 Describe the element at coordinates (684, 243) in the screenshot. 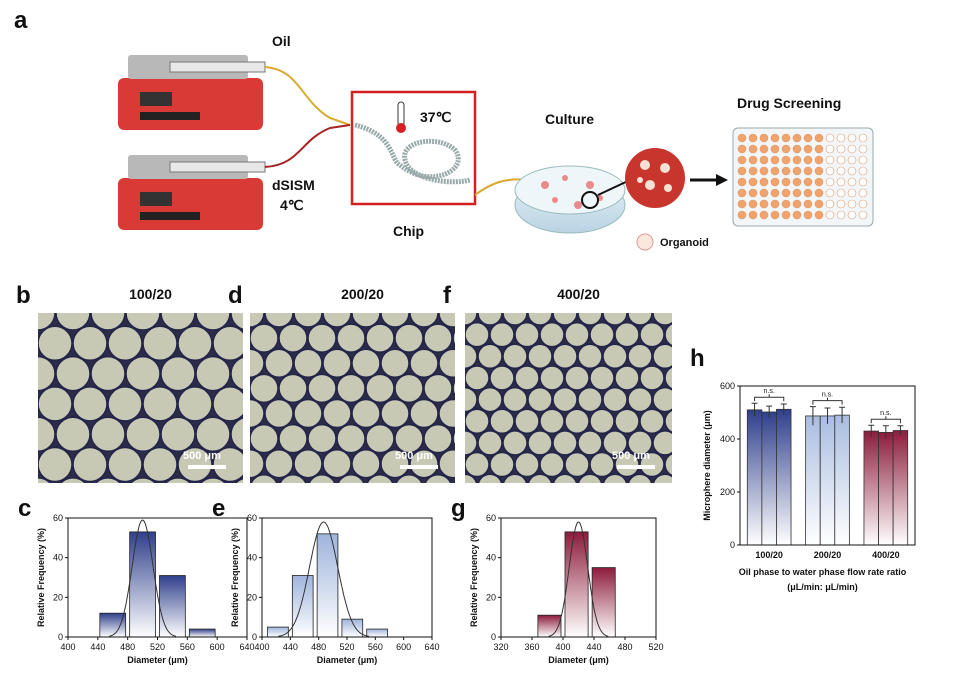

I see `organoid-label: Organoid` at that location.